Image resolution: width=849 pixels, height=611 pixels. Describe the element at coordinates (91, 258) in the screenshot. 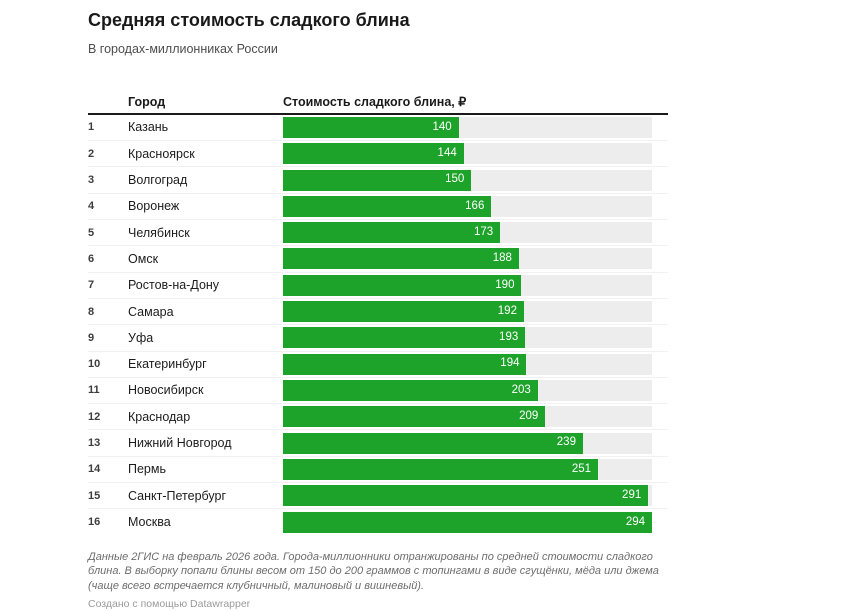

I see `rank-label: 6` at that location.